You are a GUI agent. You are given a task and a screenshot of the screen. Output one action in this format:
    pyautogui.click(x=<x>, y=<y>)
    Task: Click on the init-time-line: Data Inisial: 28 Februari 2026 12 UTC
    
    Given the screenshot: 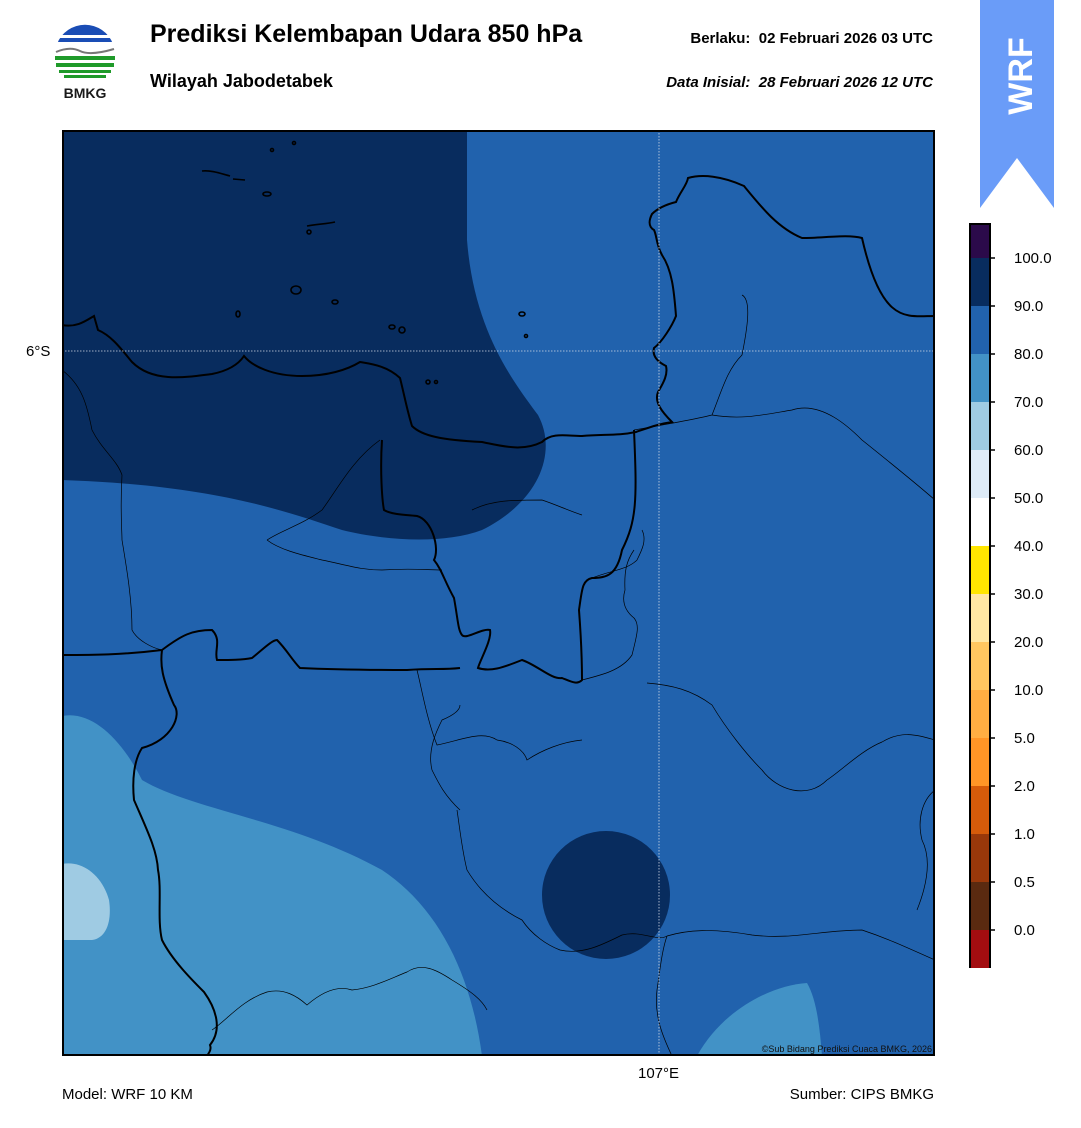 What is the action you would take?
    pyautogui.click(x=799, y=82)
    